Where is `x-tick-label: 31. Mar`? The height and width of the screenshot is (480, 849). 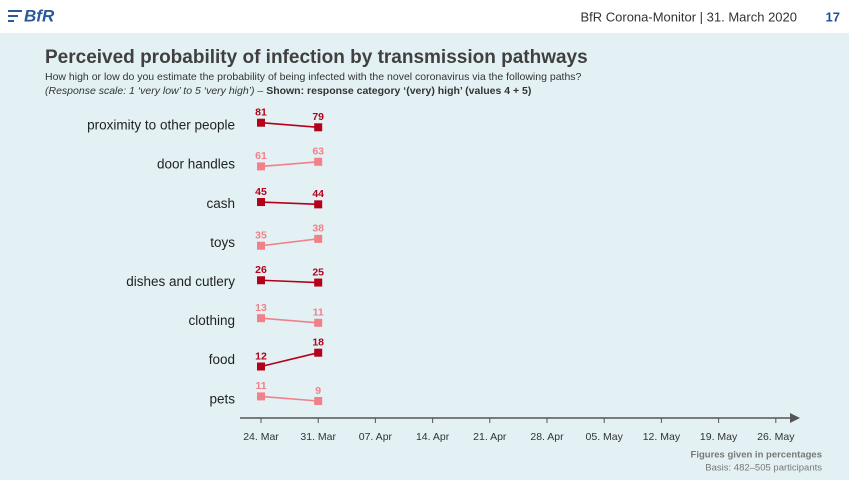 x-tick-label: 31. Mar is located at coordinates (318, 437).